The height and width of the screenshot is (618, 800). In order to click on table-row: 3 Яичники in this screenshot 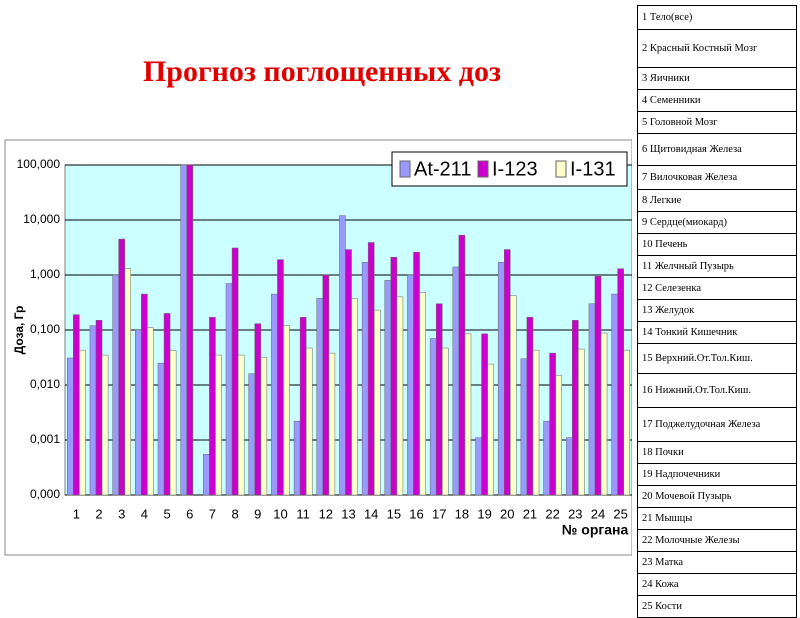, I will do `click(717, 78)`.